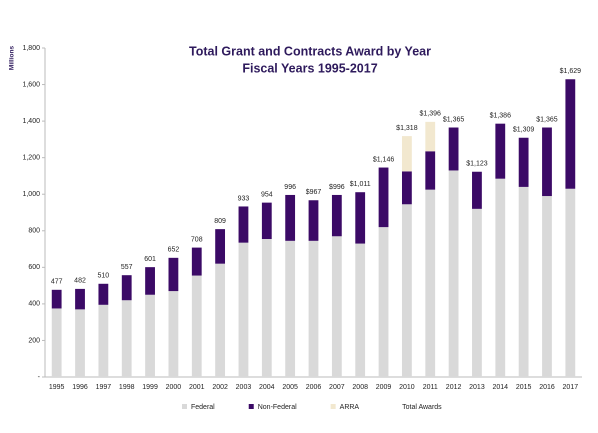 The width and height of the screenshot is (598, 433). Describe the element at coordinates (267, 387) in the screenshot. I see `x-tick-label: 2004` at that location.